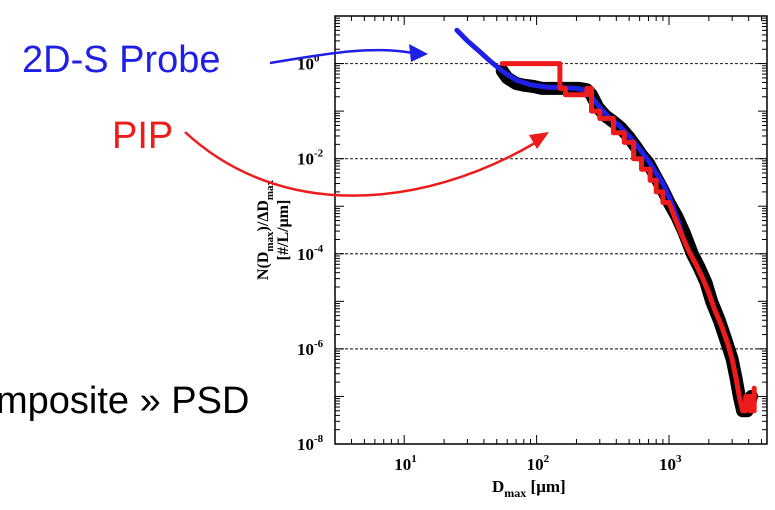 The height and width of the screenshot is (510, 775). What do you see at coordinates (142, 136) in the screenshot?
I see `annotation-pip: PIP` at bounding box center [142, 136].